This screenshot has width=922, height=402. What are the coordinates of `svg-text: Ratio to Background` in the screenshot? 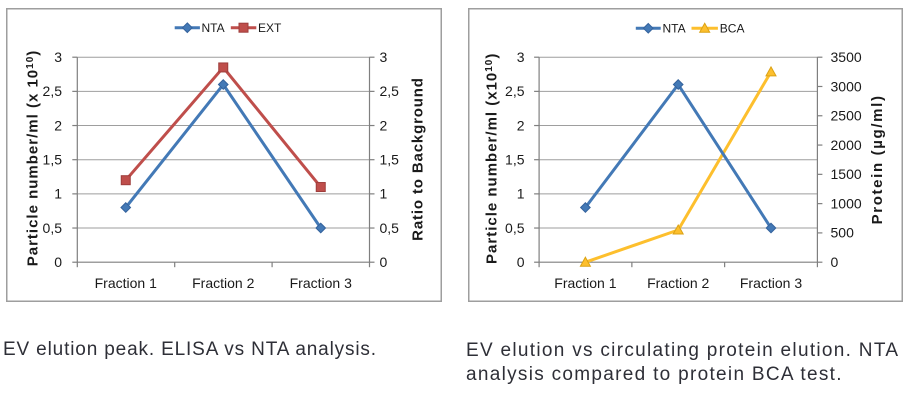 It's located at (417, 159).